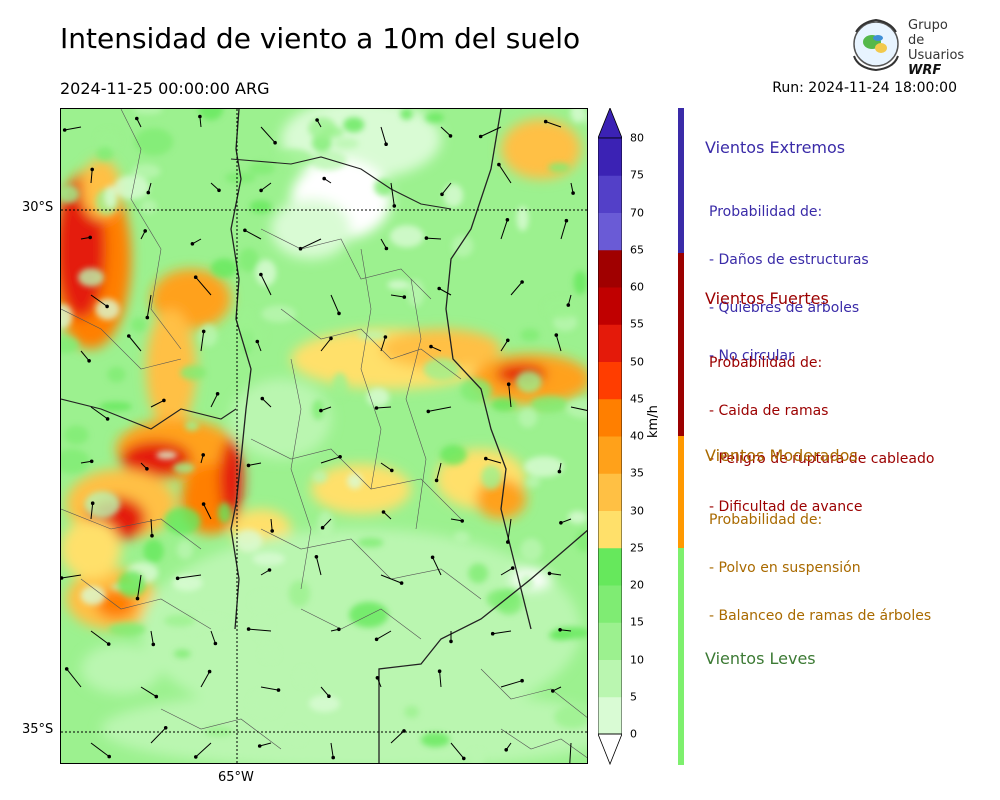 This screenshot has width=1000, height=800. Describe the element at coordinates (637, 473) in the screenshot. I see `colorbar-tick-label: 35` at that location.